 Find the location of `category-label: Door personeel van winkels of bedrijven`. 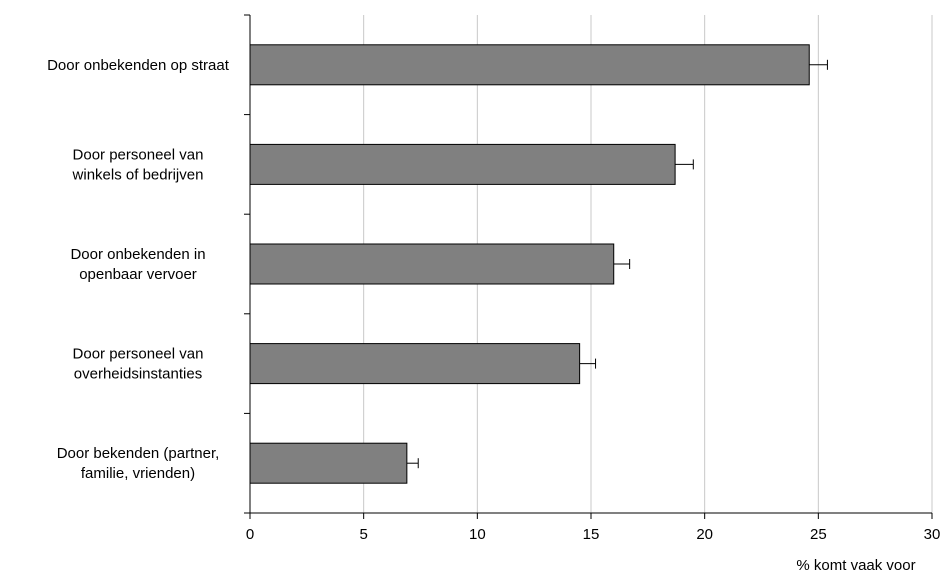

category-label: Door personeel van winkels of bedrijven is located at coordinates (138, 164).